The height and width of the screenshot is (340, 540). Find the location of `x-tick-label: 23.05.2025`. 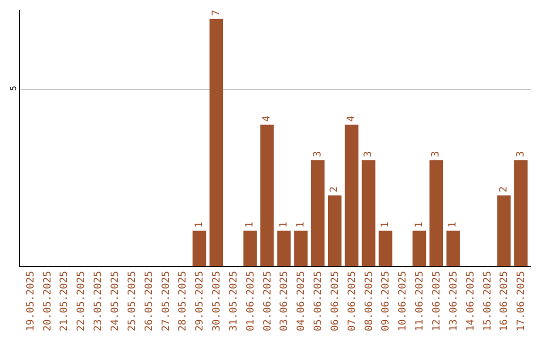

x-tick-label: 23.05.2025 is located at coordinates (98, 301).